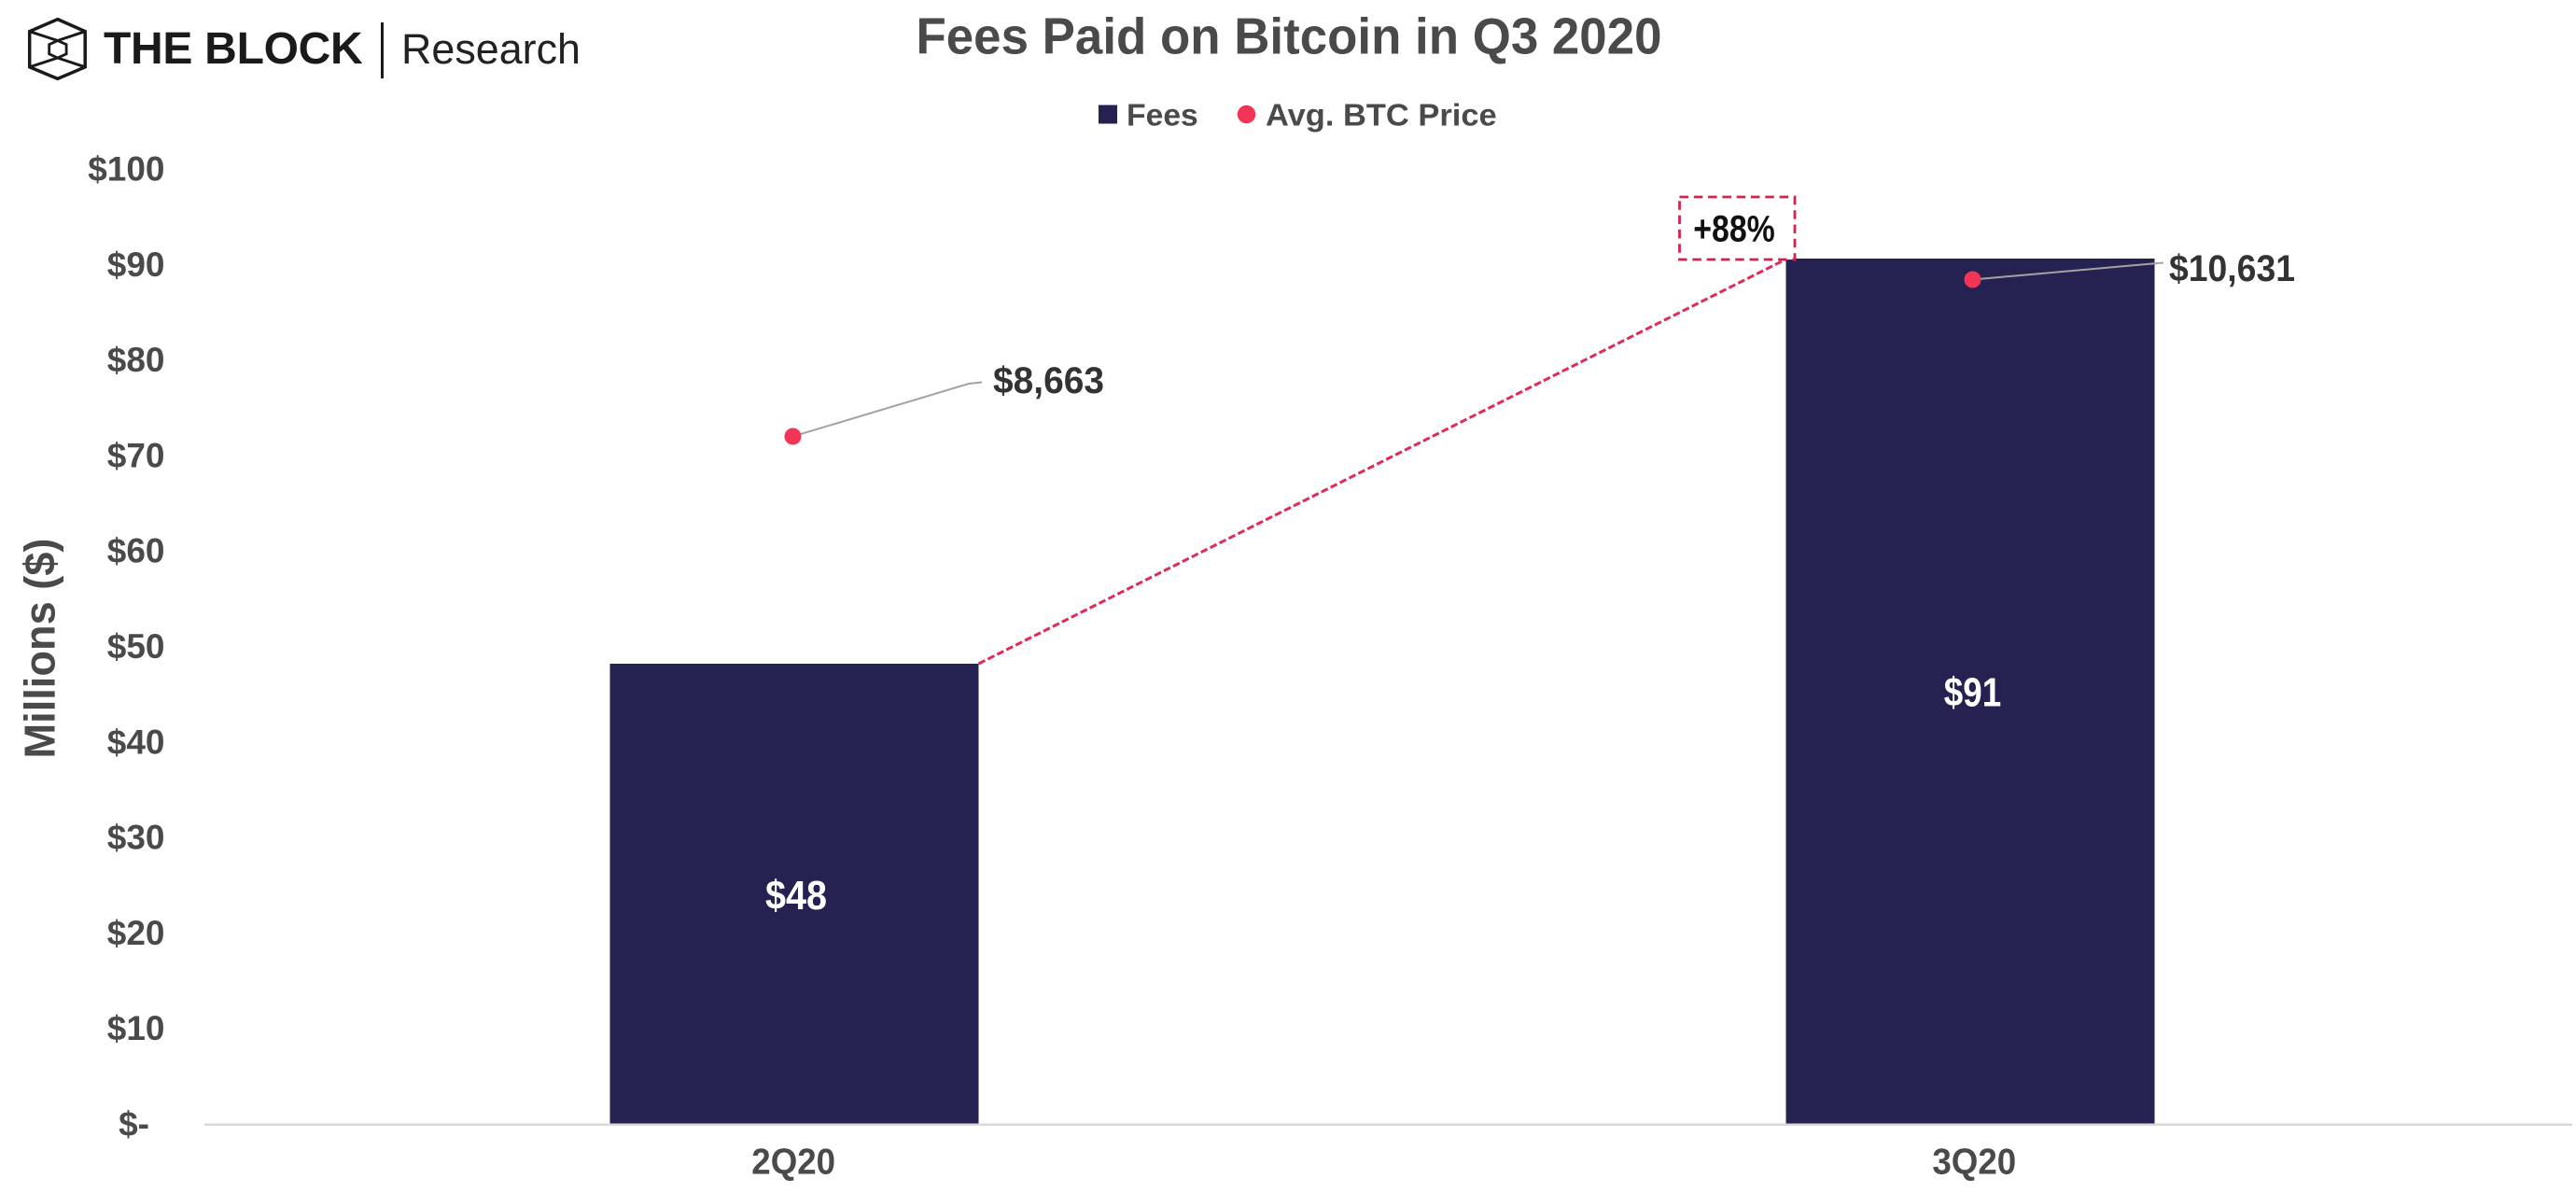 The image size is (2576, 1193). Describe the element at coordinates (1974, 1163) in the screenshot. I see `svg-text: 3Q20` at that location.